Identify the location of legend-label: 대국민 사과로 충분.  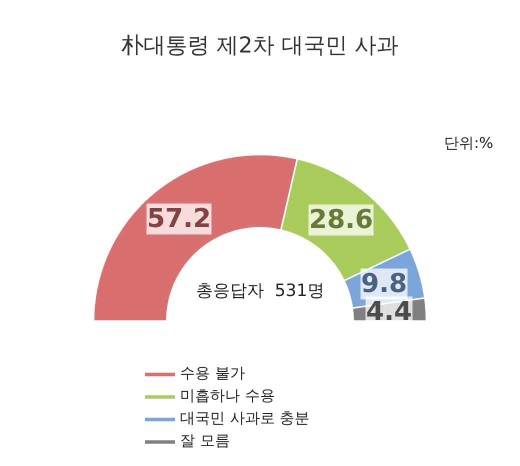
(245, 418).